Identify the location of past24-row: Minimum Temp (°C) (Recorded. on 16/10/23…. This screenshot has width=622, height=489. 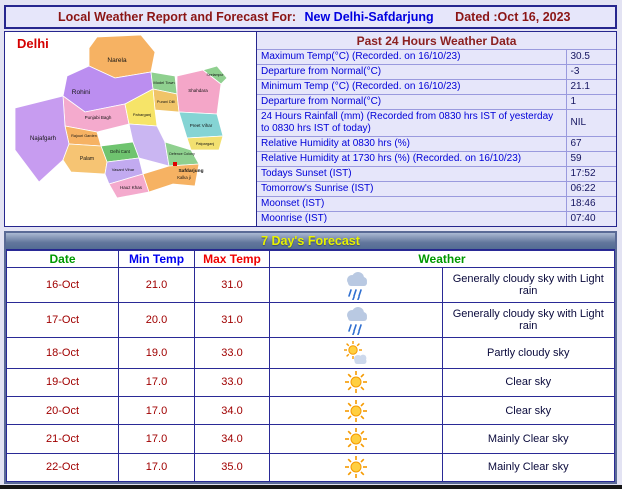
(436, 87).